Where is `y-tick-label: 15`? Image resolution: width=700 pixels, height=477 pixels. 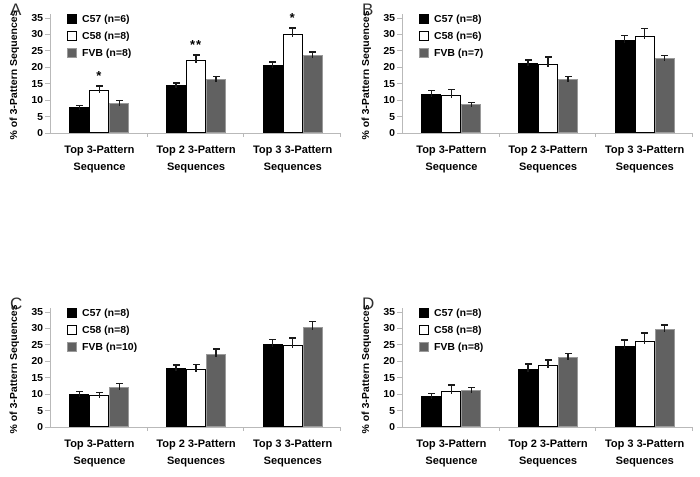
y-tick-label: 15 is located at coordinates (37, 83).